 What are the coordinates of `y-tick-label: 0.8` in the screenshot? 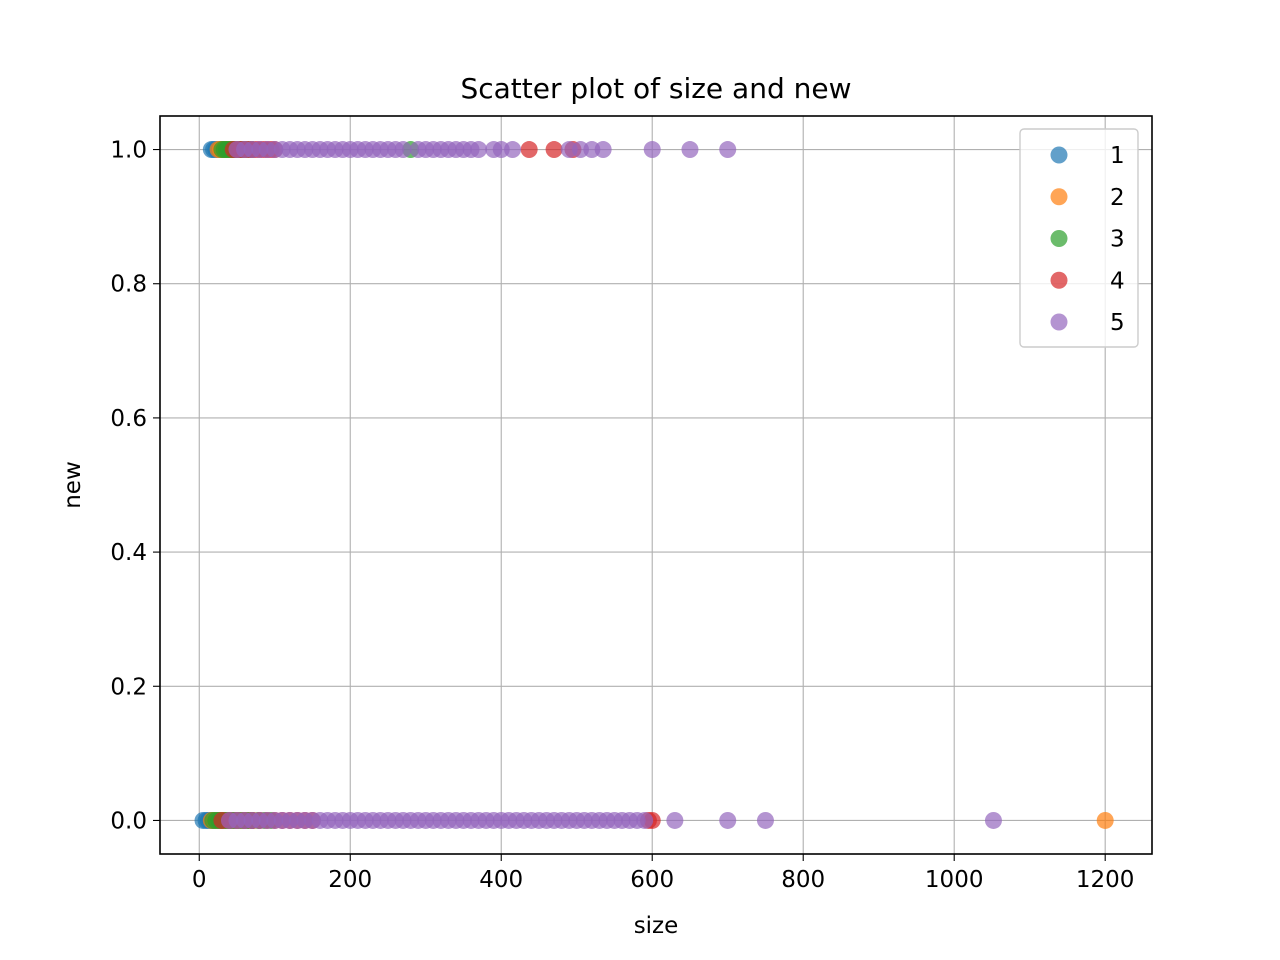 It's located at (128, 285).